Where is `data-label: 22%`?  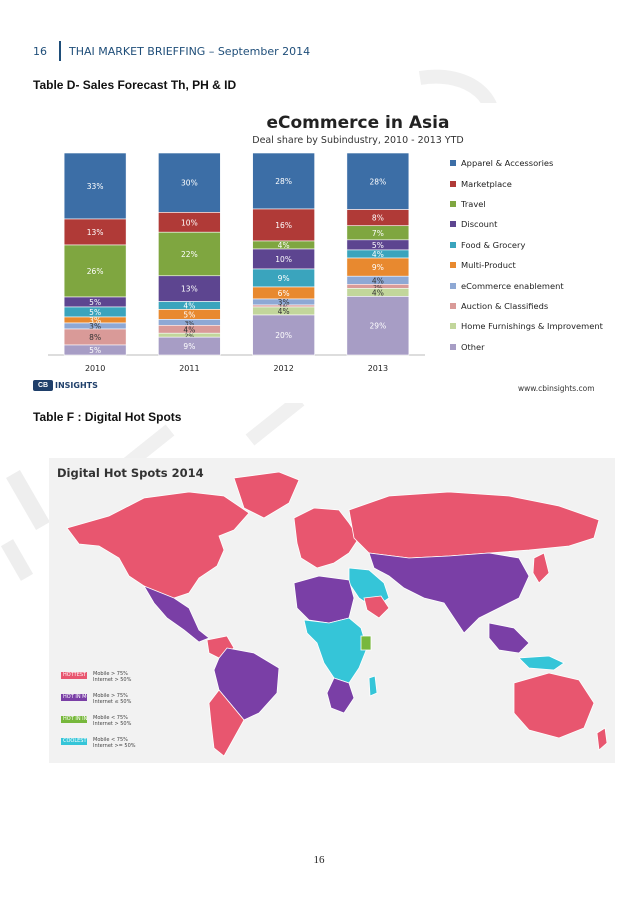 data-label: 22% is located at coordinates (189, 254).